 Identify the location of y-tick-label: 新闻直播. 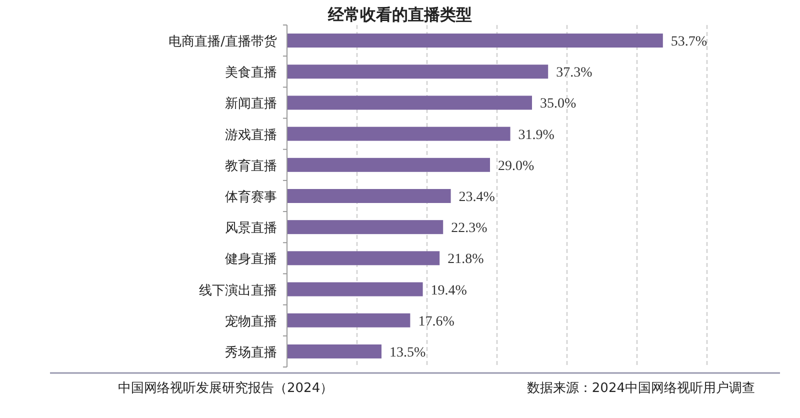
(251, 104).